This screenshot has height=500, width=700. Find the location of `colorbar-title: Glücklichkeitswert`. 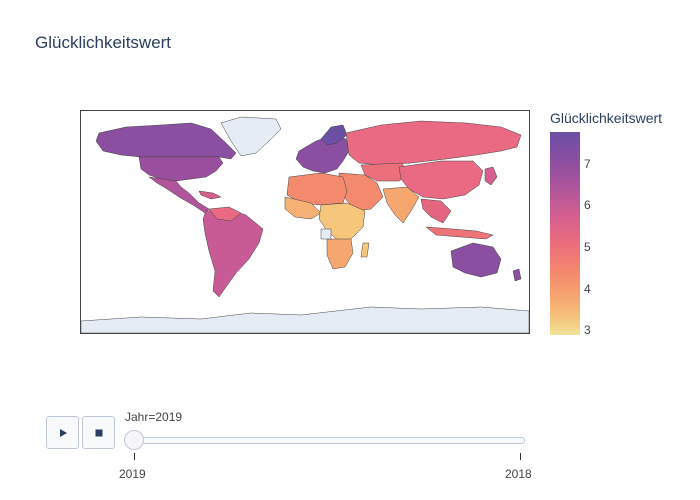

colorbar-title: Glücklichkeitswert is located at coordinates (606, 118).